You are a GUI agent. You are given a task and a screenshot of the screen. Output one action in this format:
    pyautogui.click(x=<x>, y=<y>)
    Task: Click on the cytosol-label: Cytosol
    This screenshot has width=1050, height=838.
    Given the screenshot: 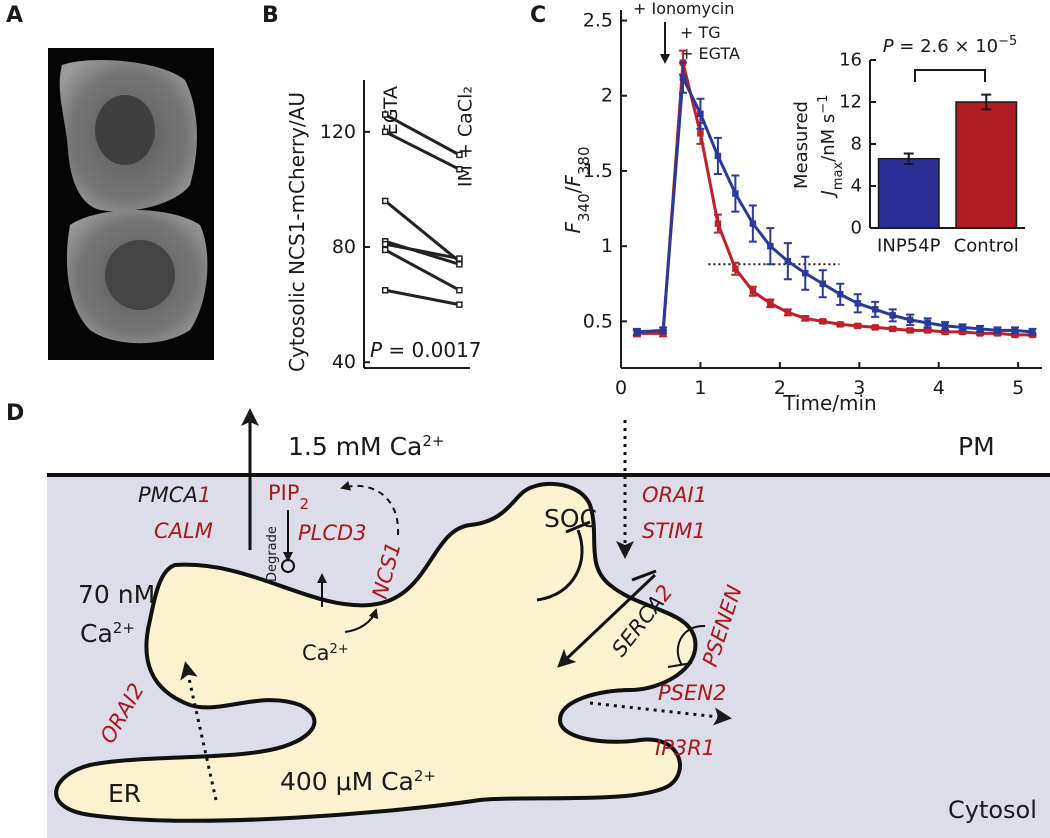 What is the action you would take?
    pyautogui.click(x=992, y=810)
    